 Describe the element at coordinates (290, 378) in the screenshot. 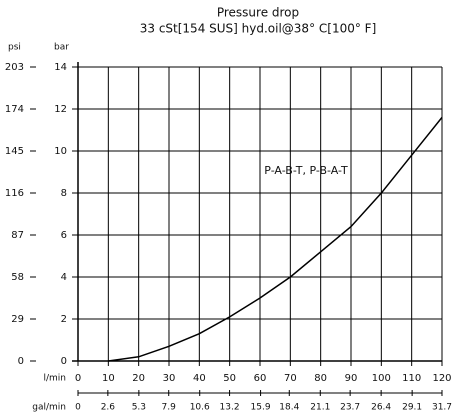

I see `x-tick-label: 70` at that location.